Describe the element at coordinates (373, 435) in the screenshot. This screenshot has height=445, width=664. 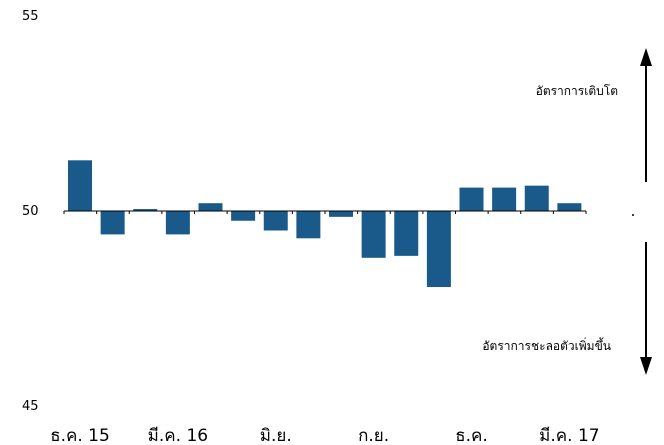
I see `x-tick-label: ก.ย.` at that location.